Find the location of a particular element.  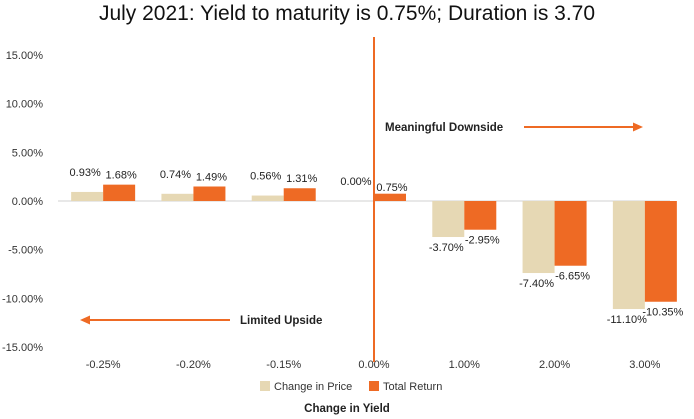

x-tick-label: -0.25% is located at coordinates (103, 365).